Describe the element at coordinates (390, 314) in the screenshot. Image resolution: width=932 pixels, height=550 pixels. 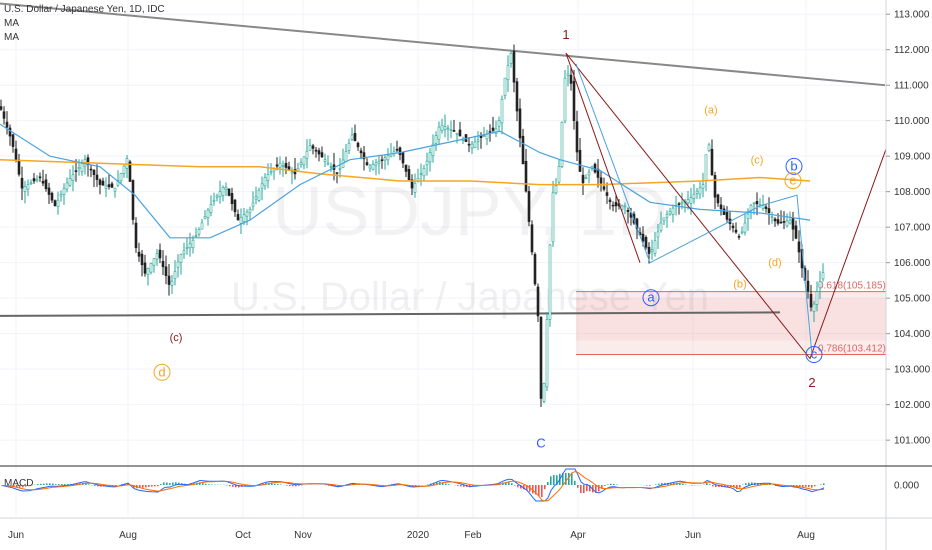
I see `trendline-lower` at that location.